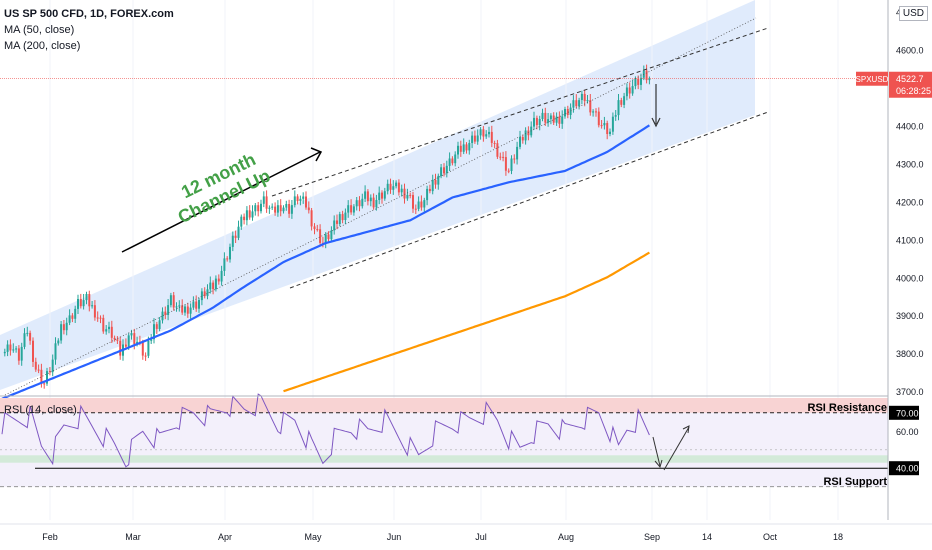 The height and width of the screenshot is (550, 932). Describe the element at coordinates (676, 448) in the screenshot. I see `rsi-up-arrow` at that location.